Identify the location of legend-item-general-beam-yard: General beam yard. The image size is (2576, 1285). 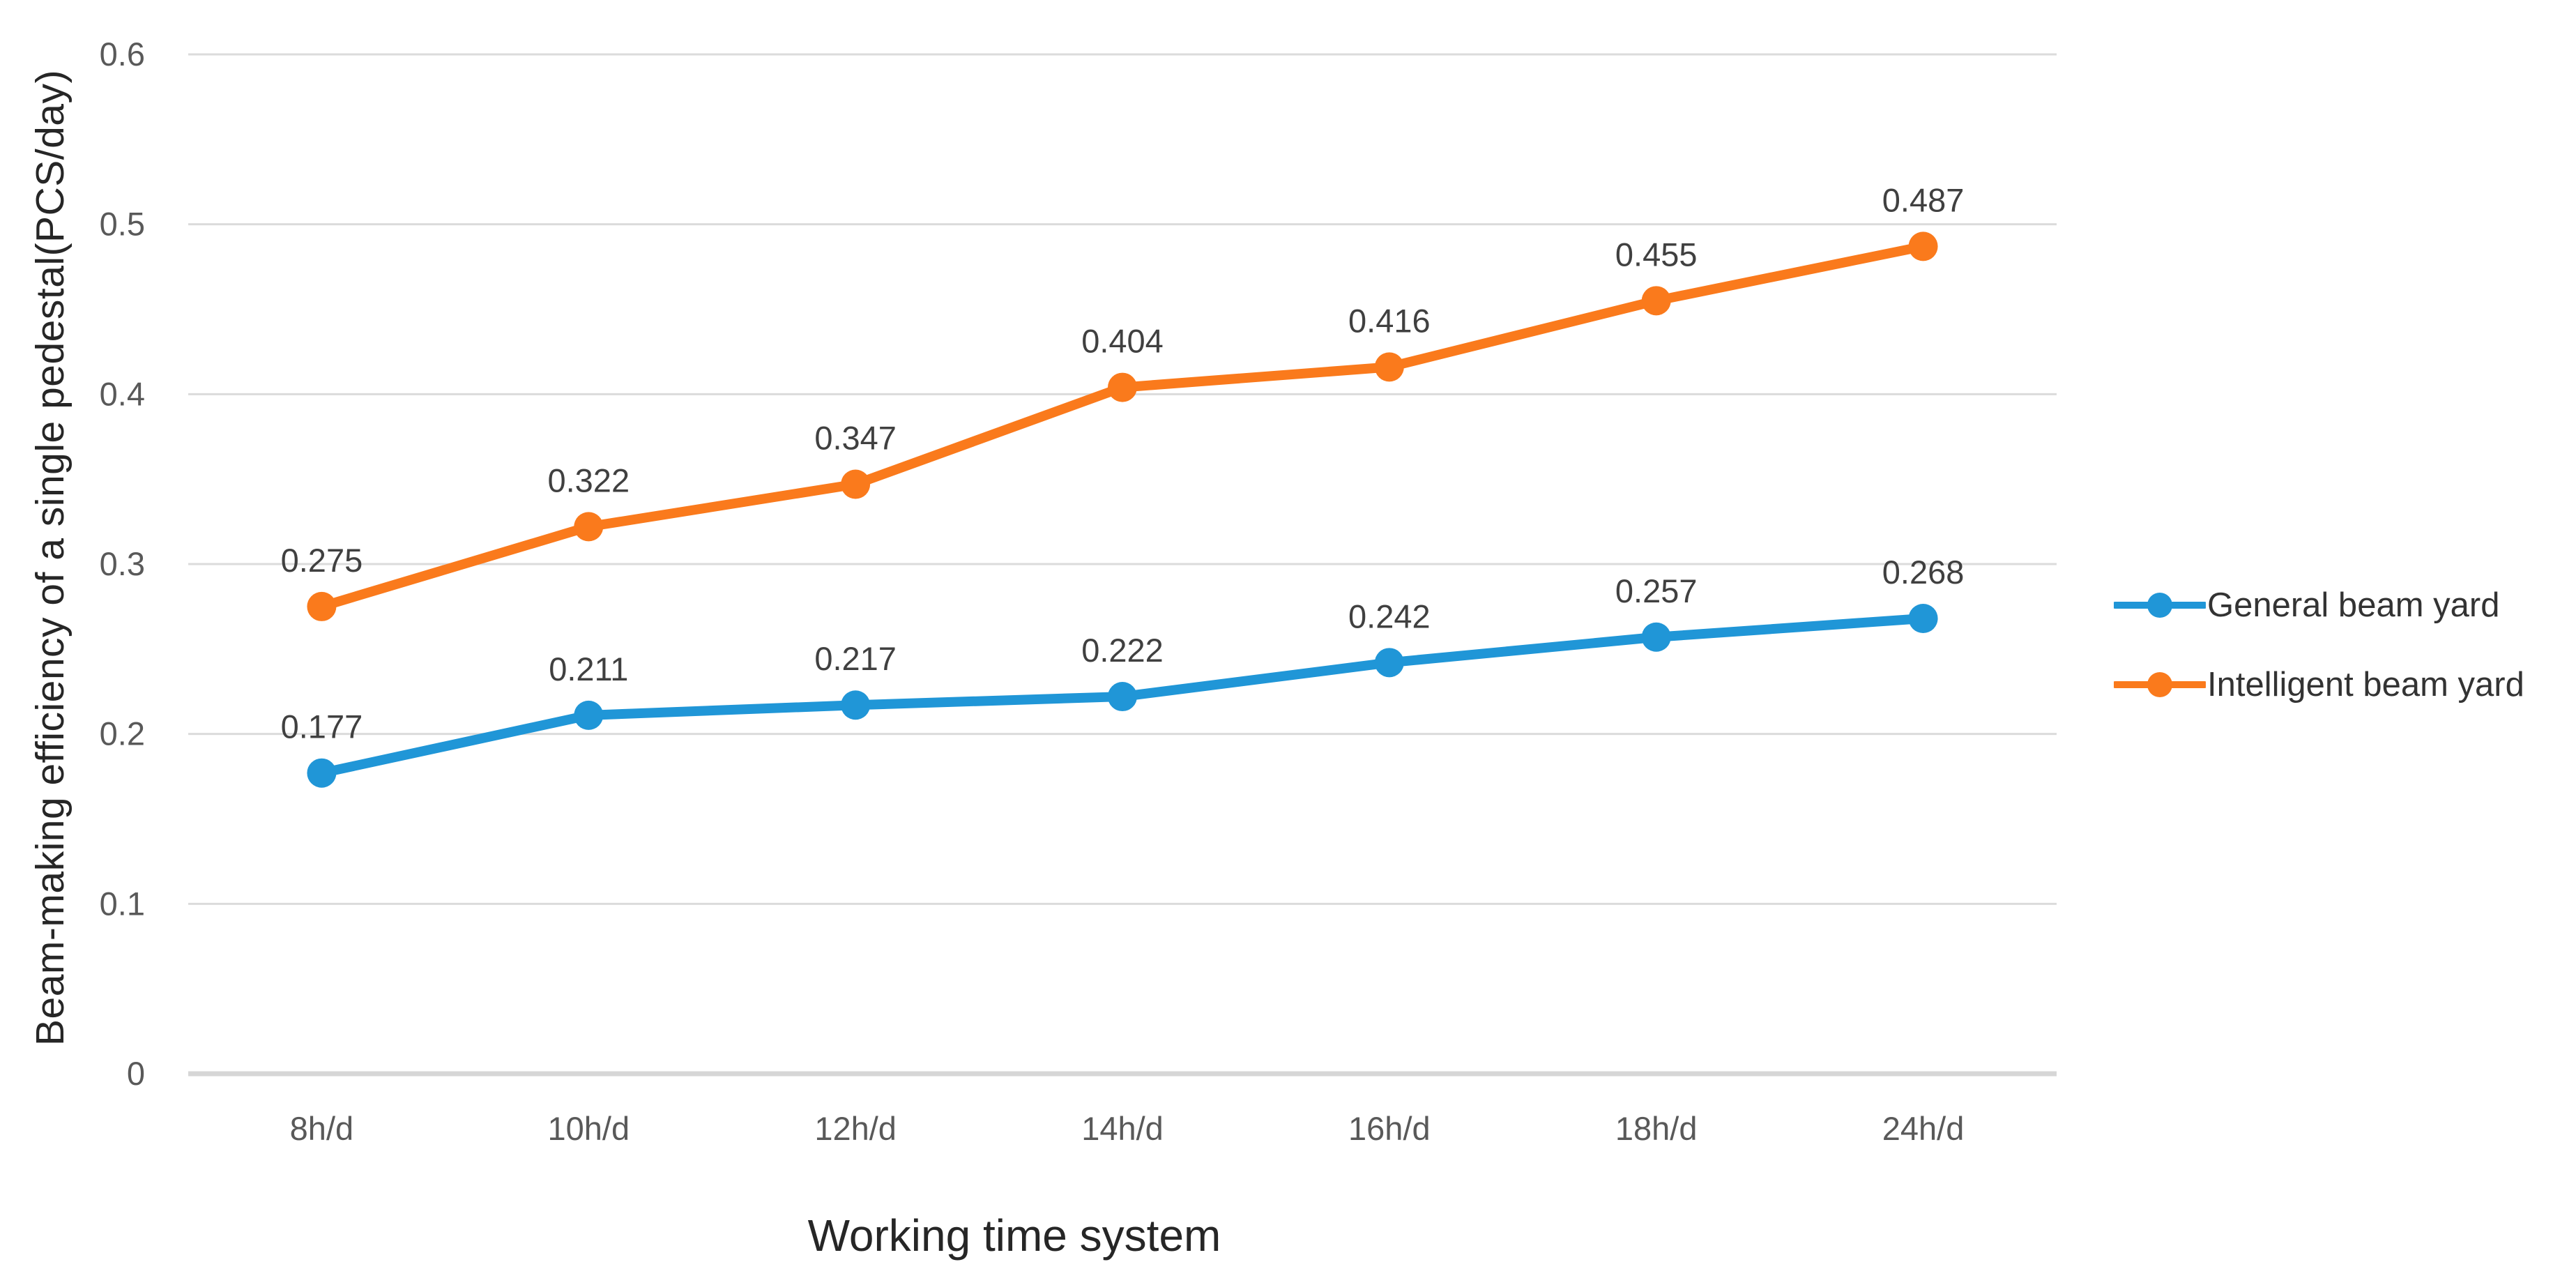
(2319, 605).